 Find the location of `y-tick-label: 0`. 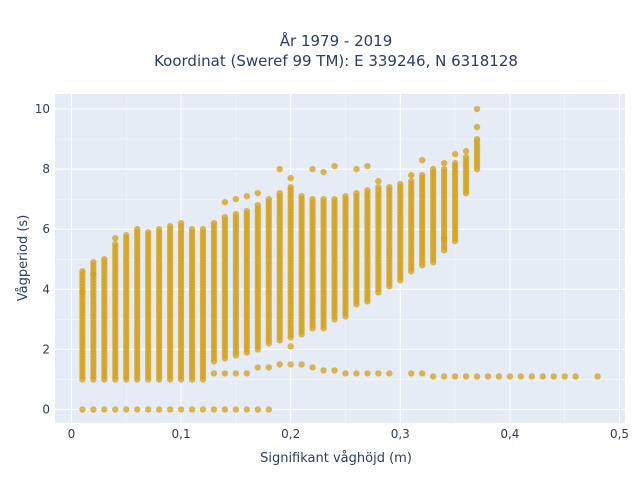

y-tick-label: 0 is located at coordinates (46, 409).